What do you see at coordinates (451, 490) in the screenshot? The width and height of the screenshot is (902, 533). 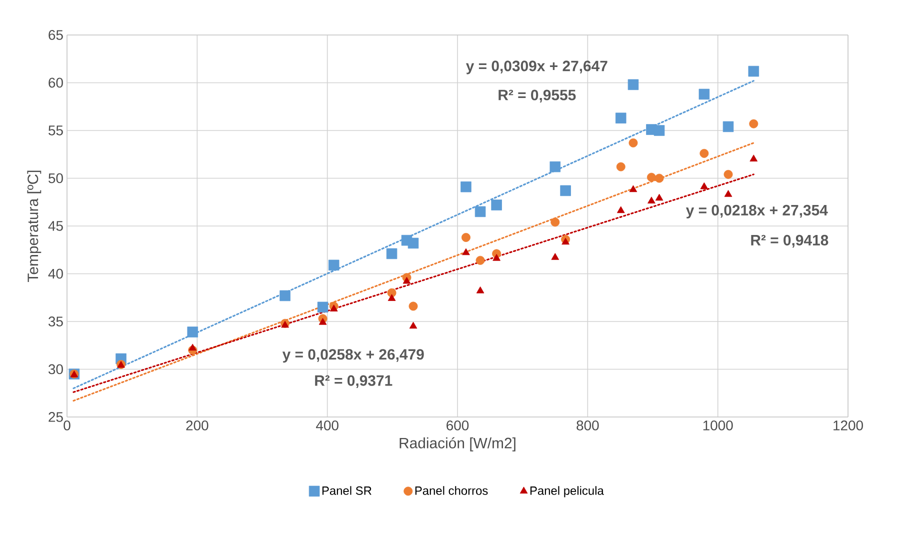 I see `legend-label: Panel chorros` at bounding box center [451, 490].